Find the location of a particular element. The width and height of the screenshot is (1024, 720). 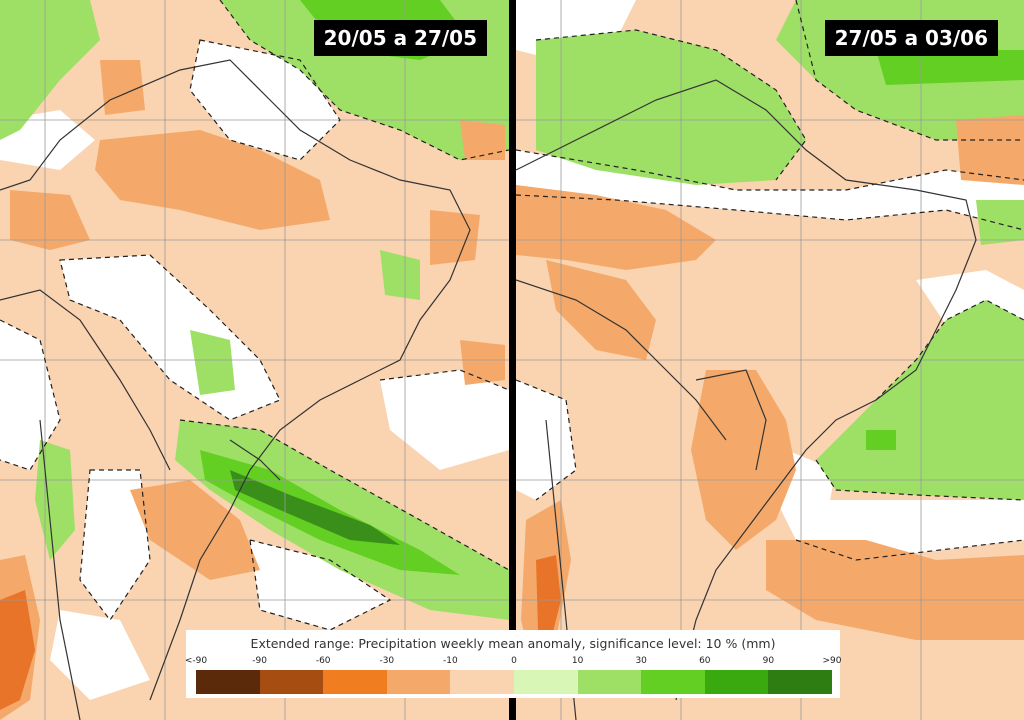

legend-color-bar is located at coordinates (514, 682).